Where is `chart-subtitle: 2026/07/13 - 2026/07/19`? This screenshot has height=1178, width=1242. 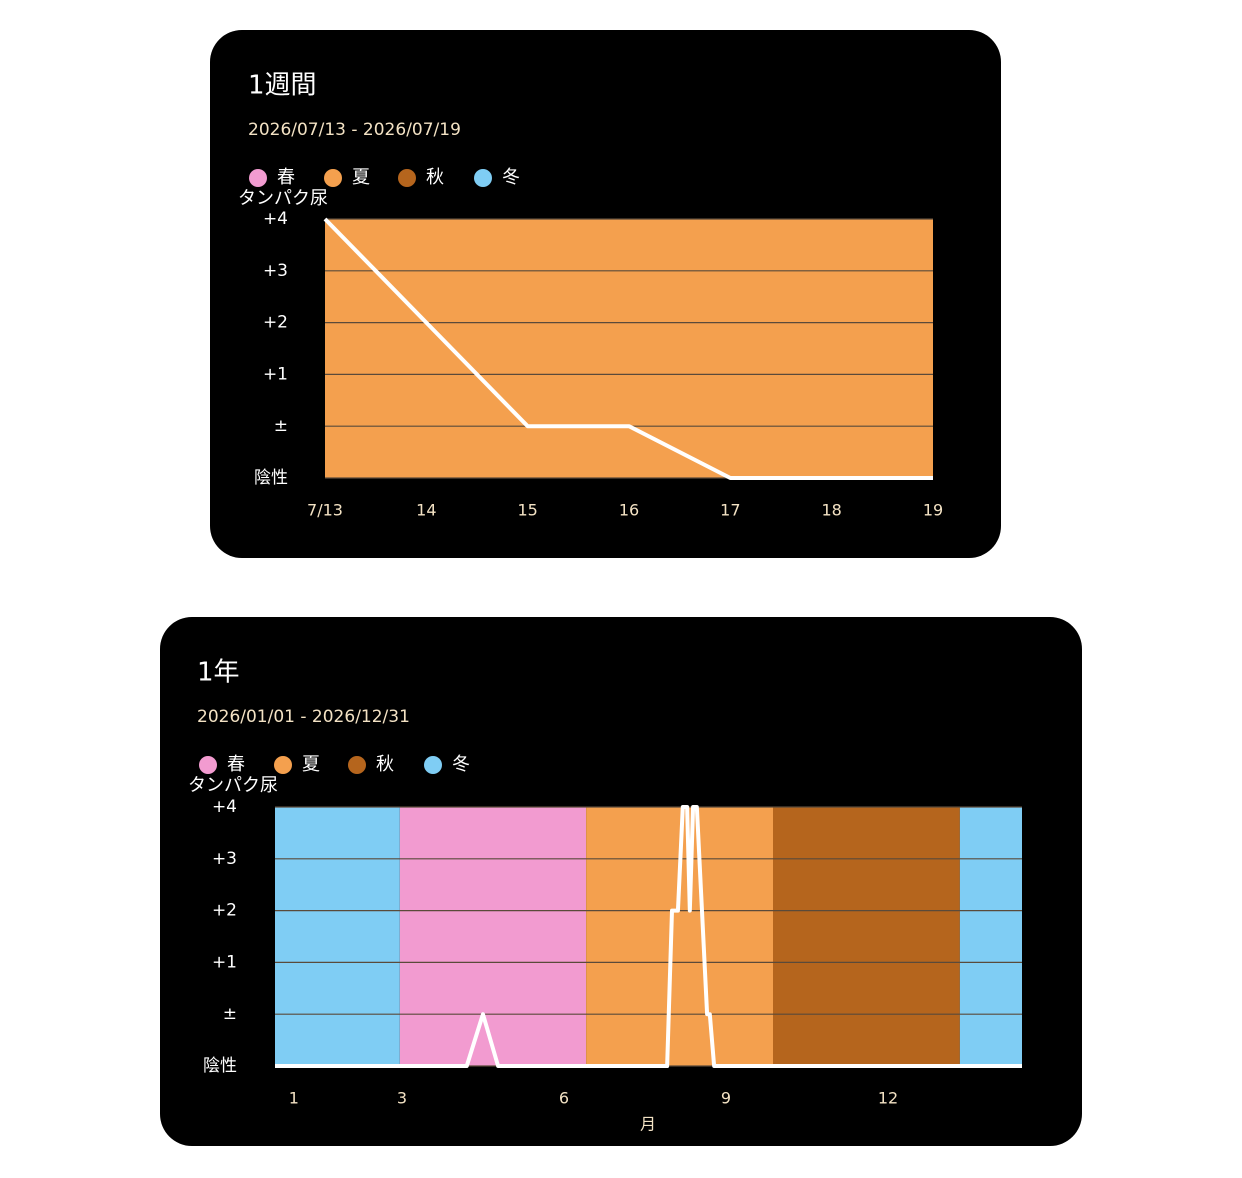 chart-subtitle: 2026/07/13 - 2026/07/19 is located at coordinates (354, 130).